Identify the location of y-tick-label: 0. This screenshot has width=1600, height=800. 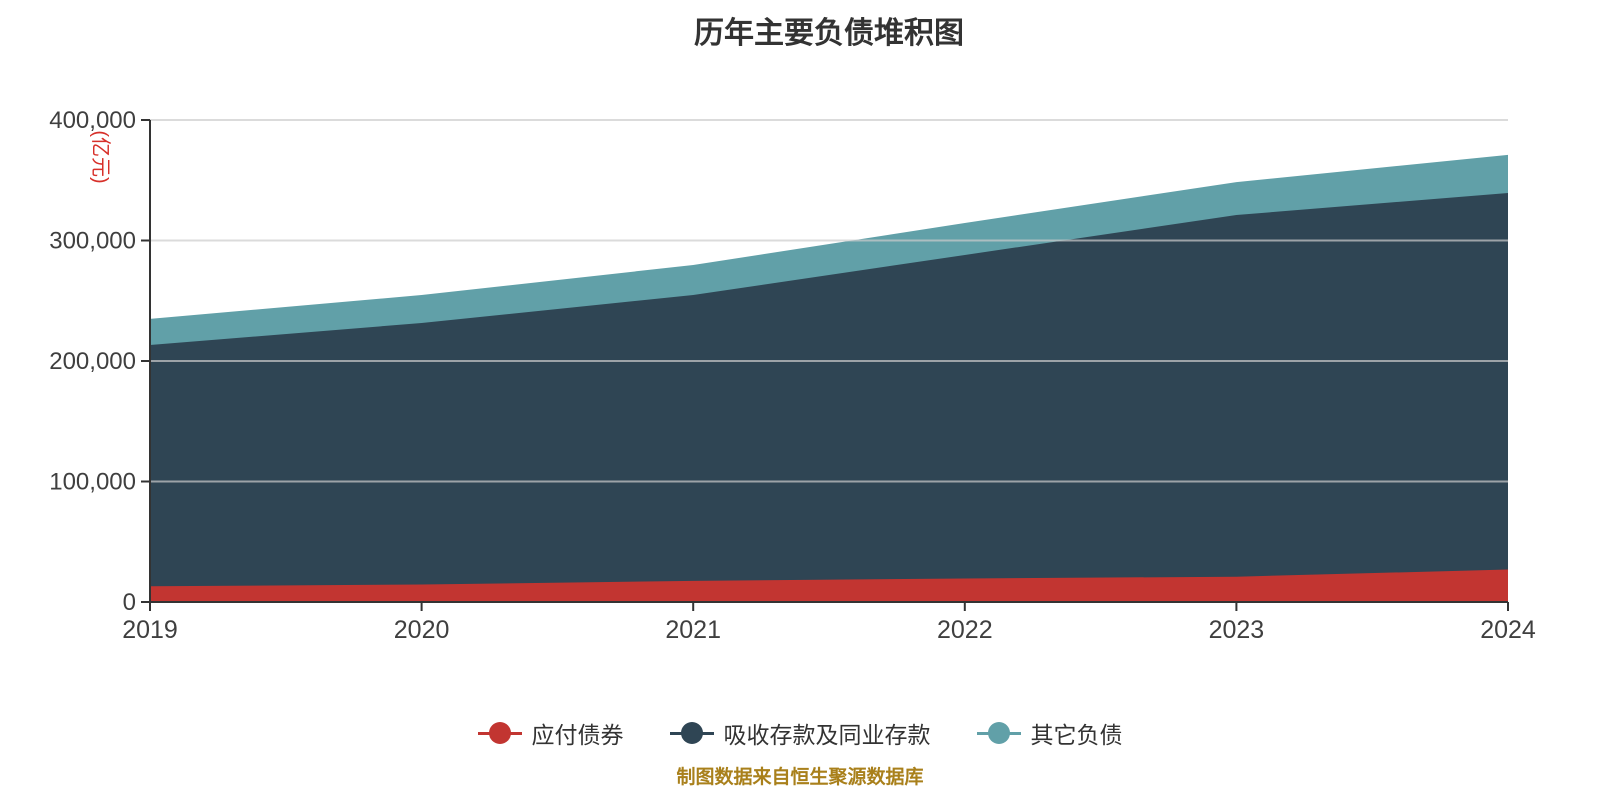
(129, 602).